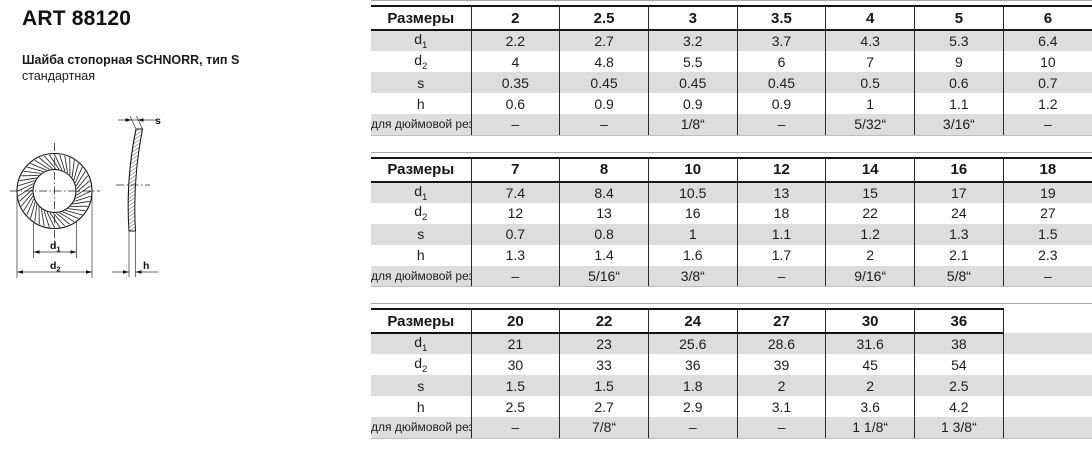  What do you see at coordinates (1047, 213) in the screenshot?
I see `value-cell: 27` at bounding box center [1047, 213].